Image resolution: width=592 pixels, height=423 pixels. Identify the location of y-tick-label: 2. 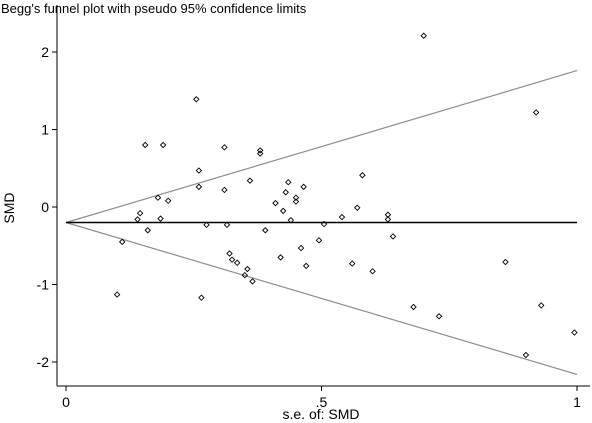
(45, 52).